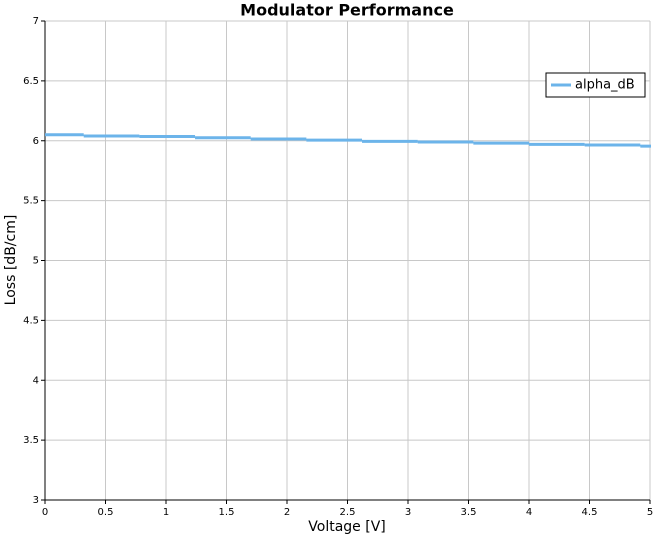 This screenshot has height=540, width=670. Describe the element at coordinates (408, 512) in the screenshot. I see `x-tick-label: 3` at that location.